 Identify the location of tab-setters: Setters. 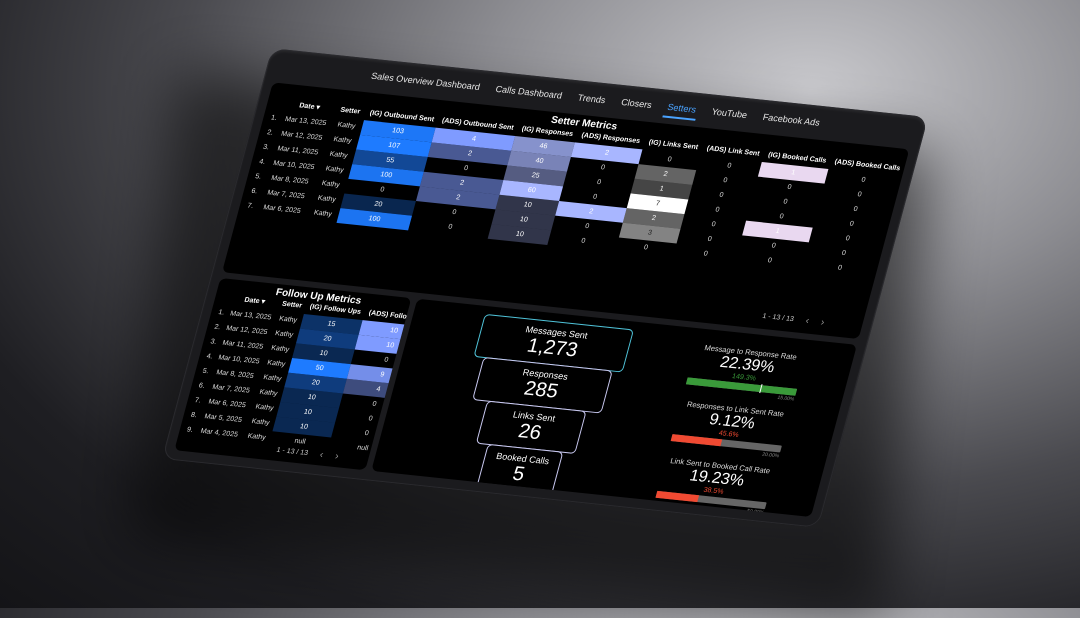
(682, 108).